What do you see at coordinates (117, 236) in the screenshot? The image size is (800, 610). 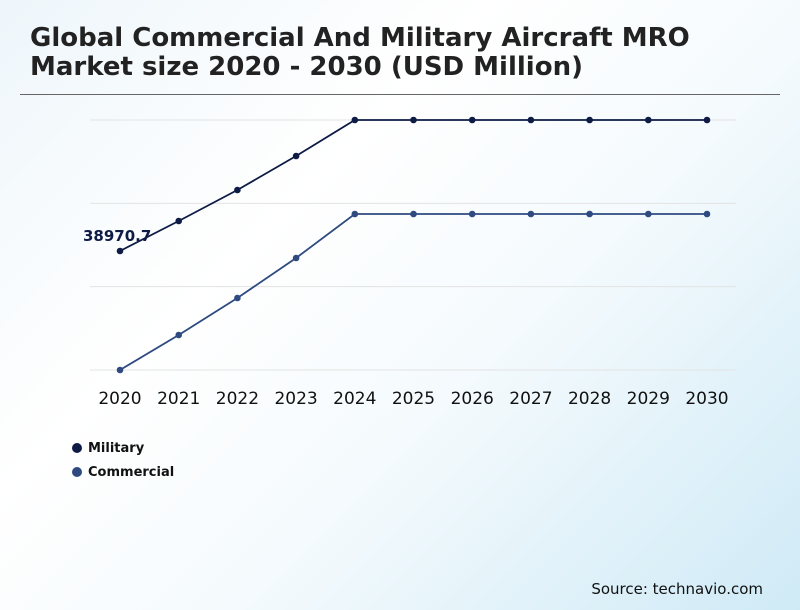 I see `data-label: 38970.7` at bounding box center [117, 236].